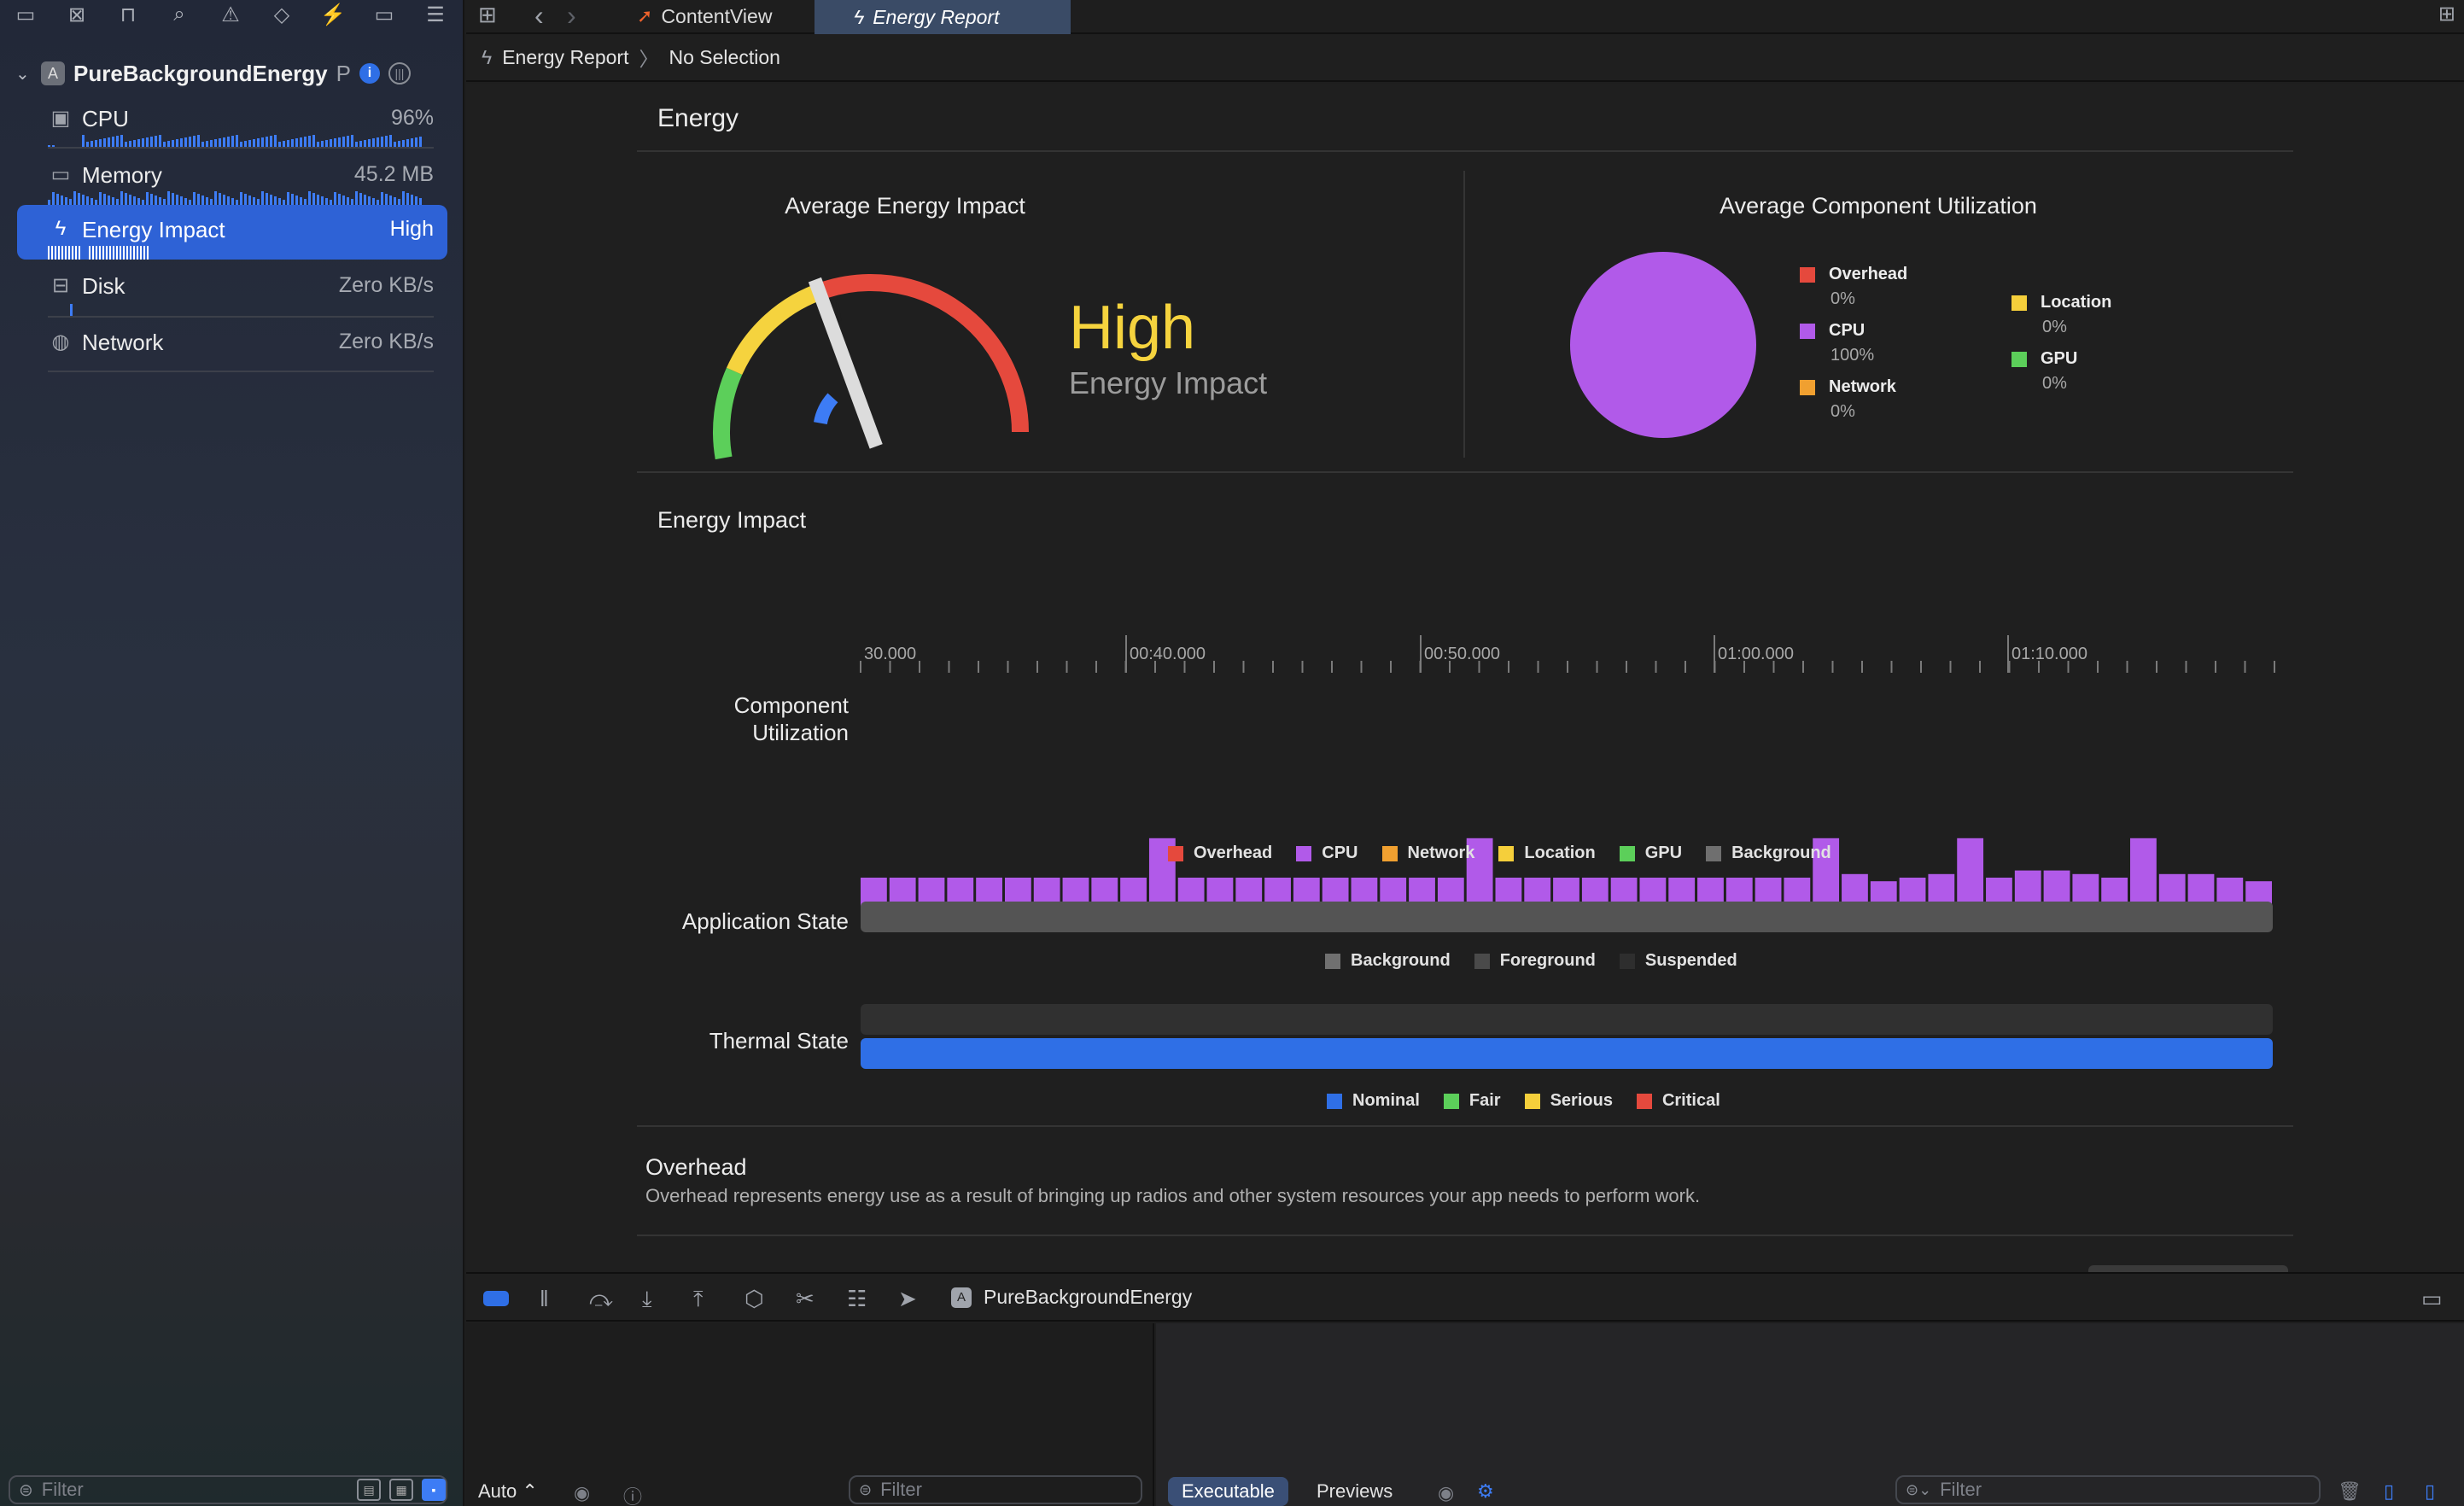 This screenshot has width=2464, height=1506. Describe the element at coordinates (1919, 1489) in the screenshot. I see `filter-menu-icon: ⊜⌄` at that location.